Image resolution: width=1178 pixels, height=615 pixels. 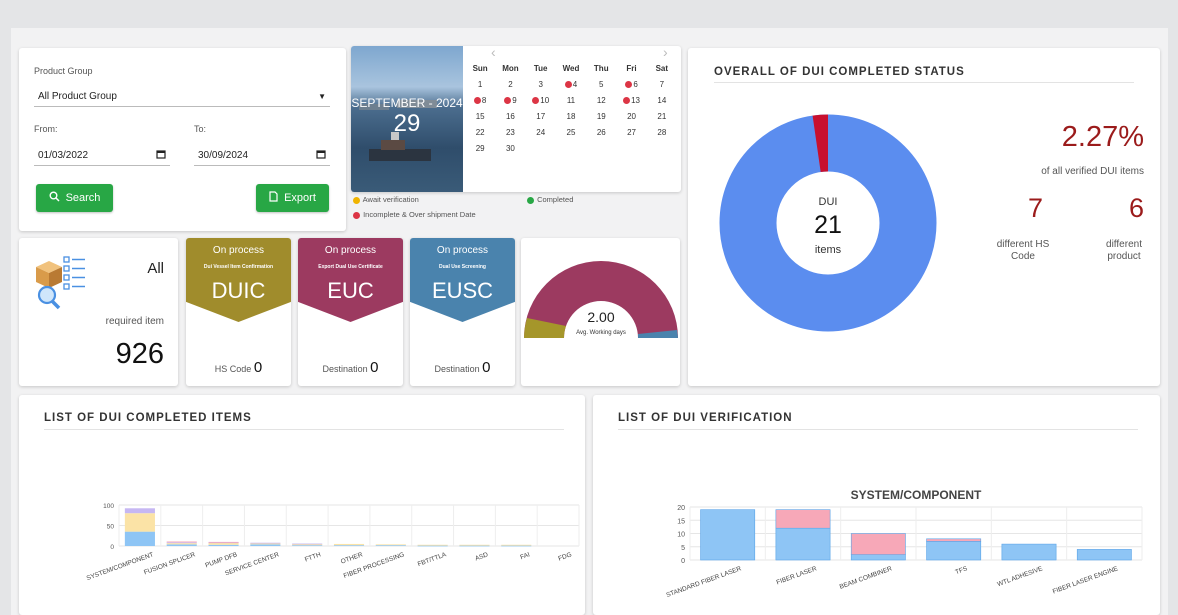 What do you see at coordinates (102, 155) in the screenshot?
I see `from-date-input: 01/03/2022` at bounding box center [102, 155].